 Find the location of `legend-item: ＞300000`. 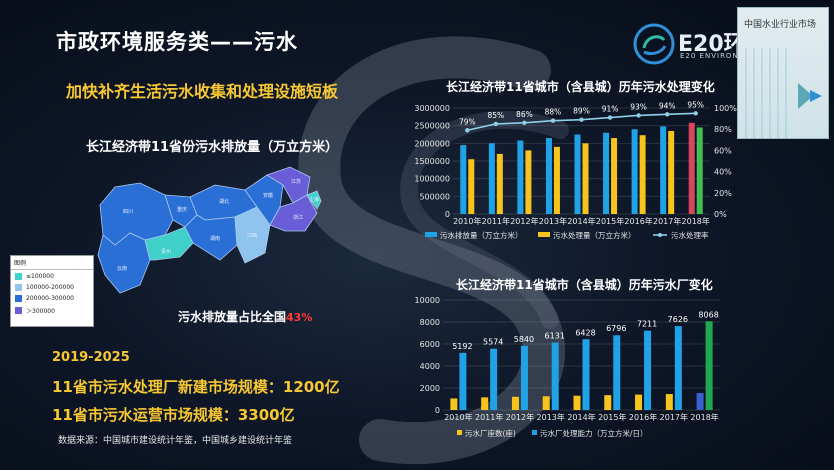

legend-item: ＞300000 is located at coordinates (52, 309).